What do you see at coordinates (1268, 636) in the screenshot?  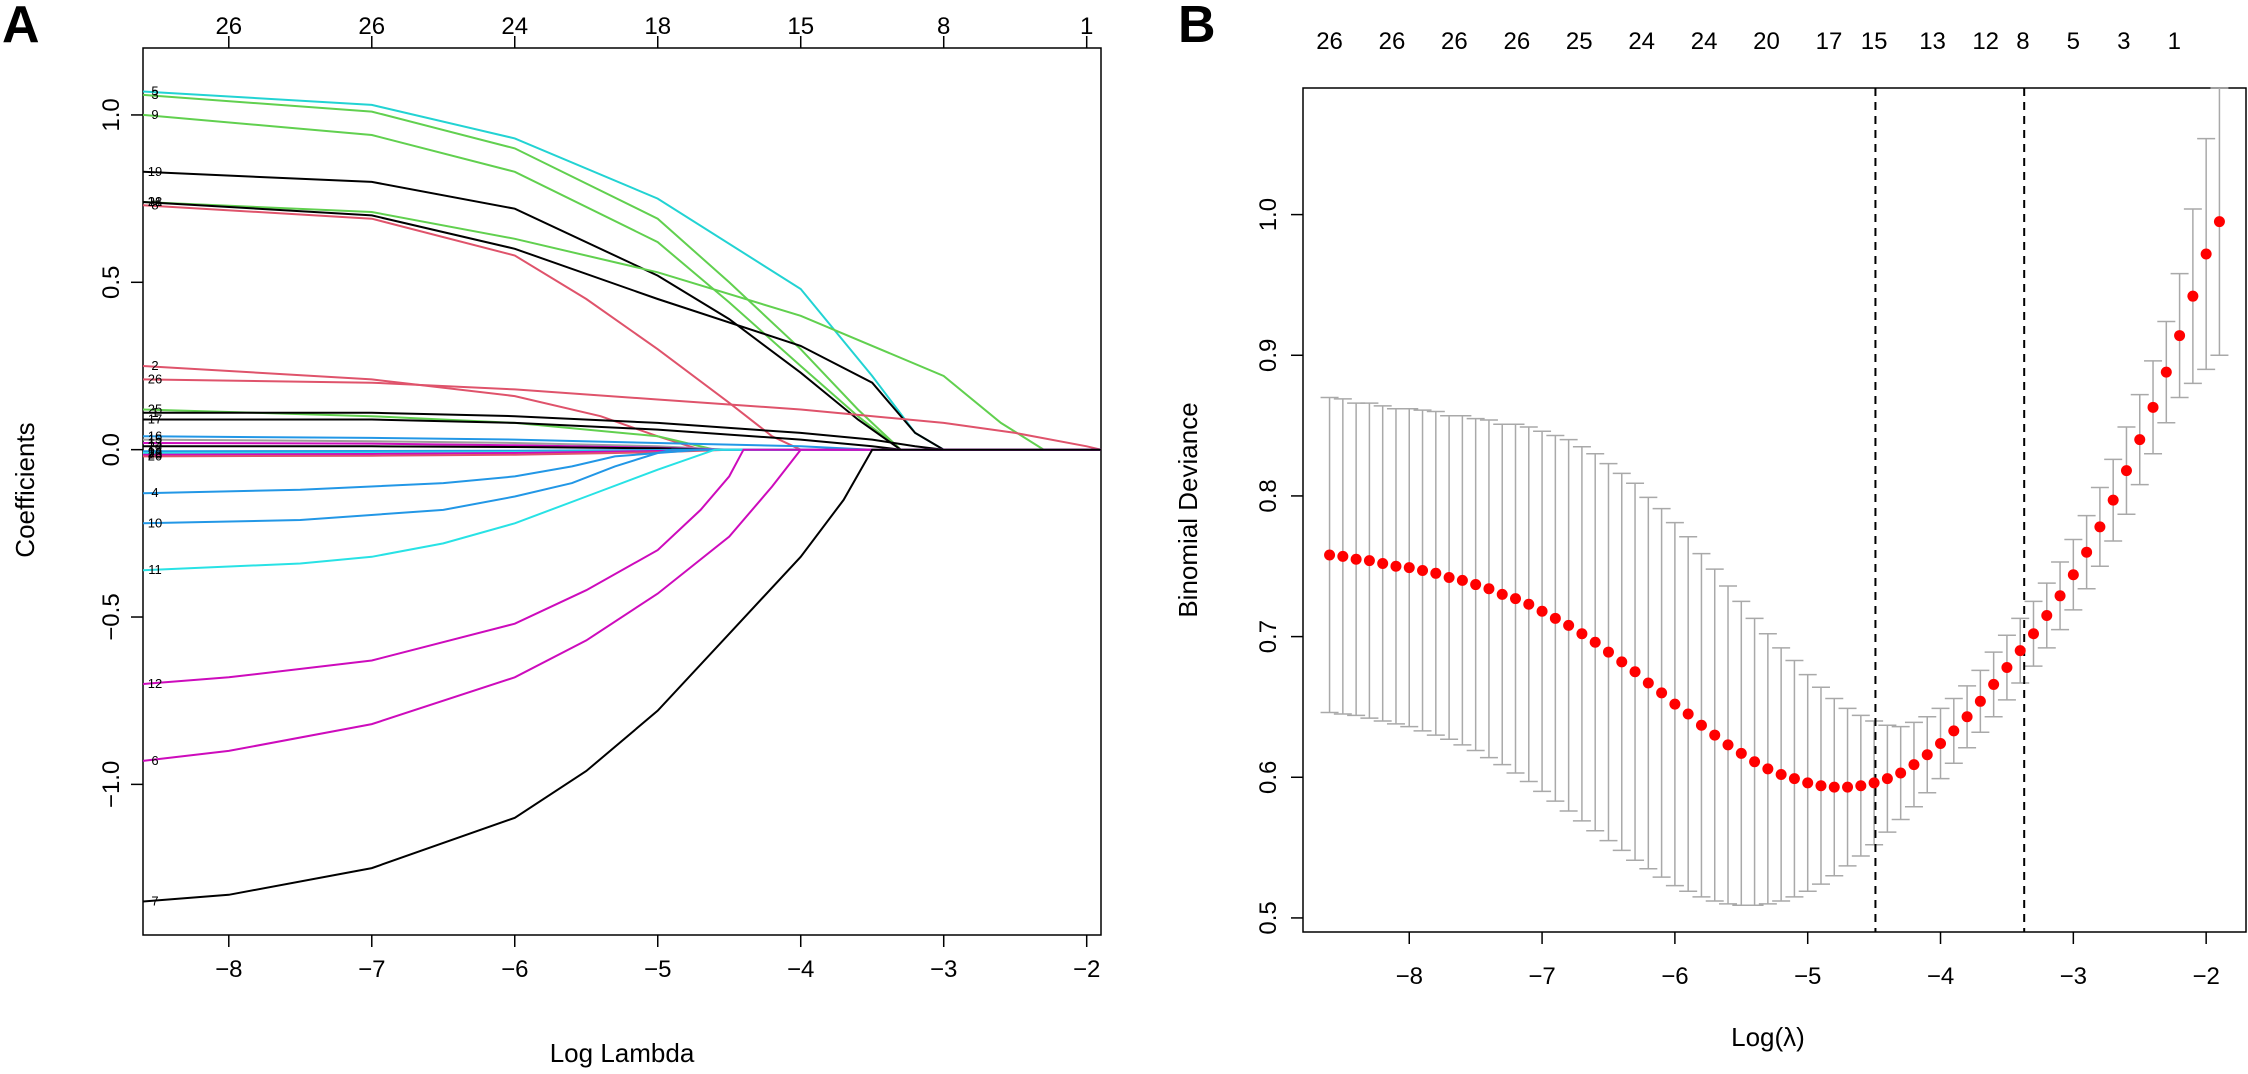 I see `y-tick-label-b: 0.7` at bounding box center [1268, 636].